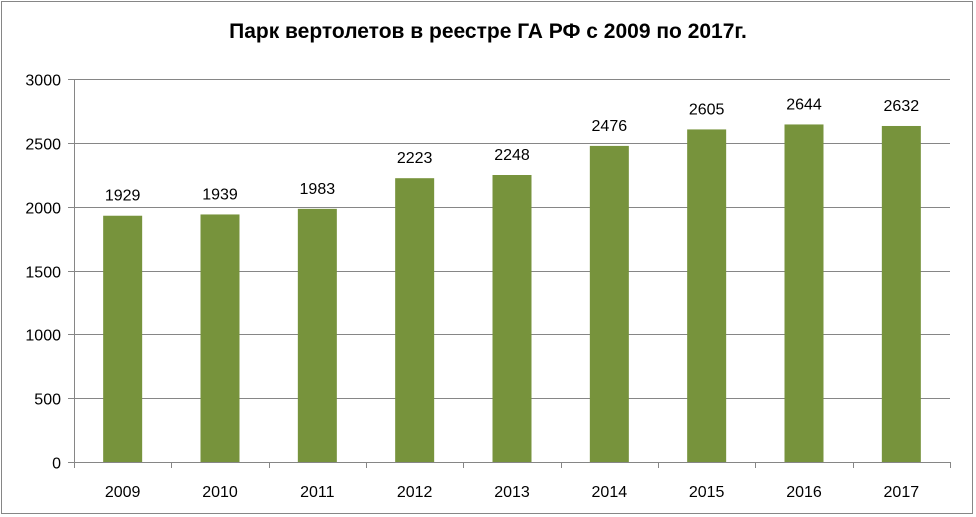 Image resolution: width=976 pixels, height=517 pixels. I want to click on bar-2010, so click(220, 338).